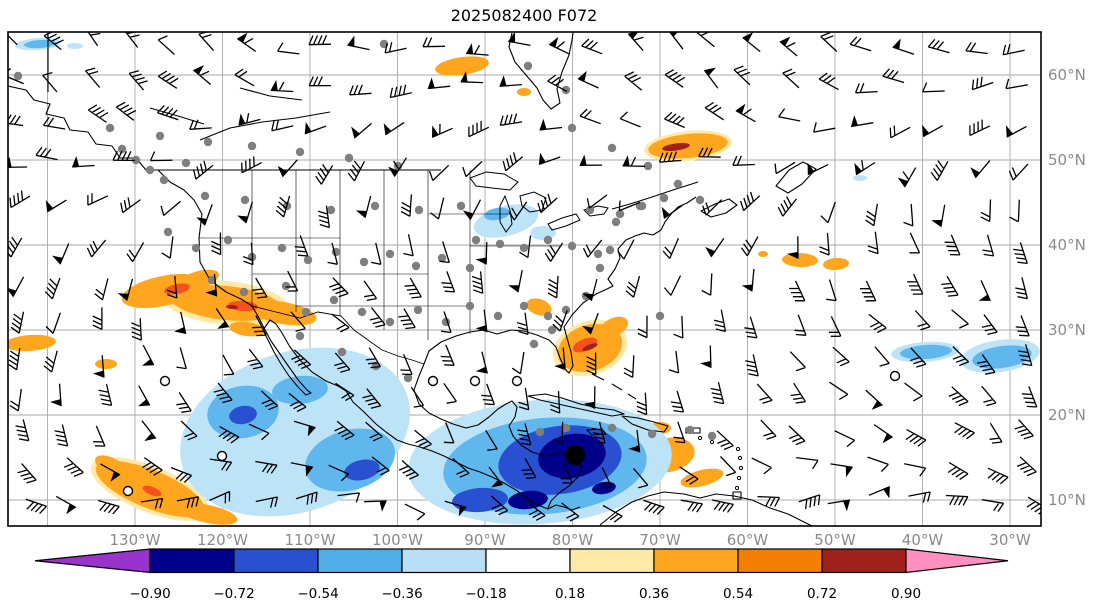 Image resolution: width=1105 pixels, height=615 pixels. I want to click on colorbar-tick-label: −0.54, so click(317, 594).